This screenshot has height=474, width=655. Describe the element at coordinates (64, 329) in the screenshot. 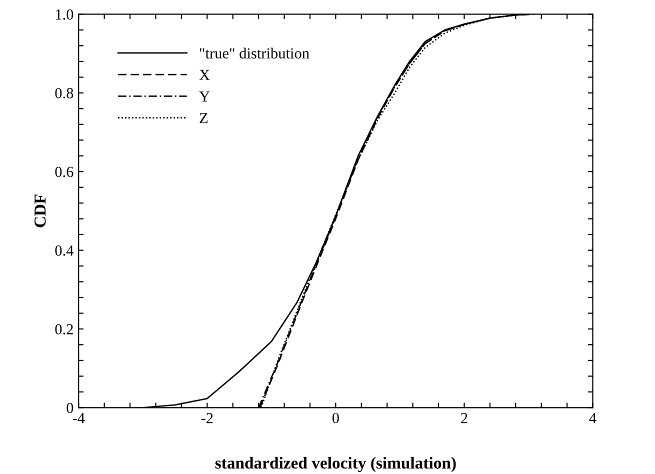

I see `y-tick-label: 0.2` at that location.